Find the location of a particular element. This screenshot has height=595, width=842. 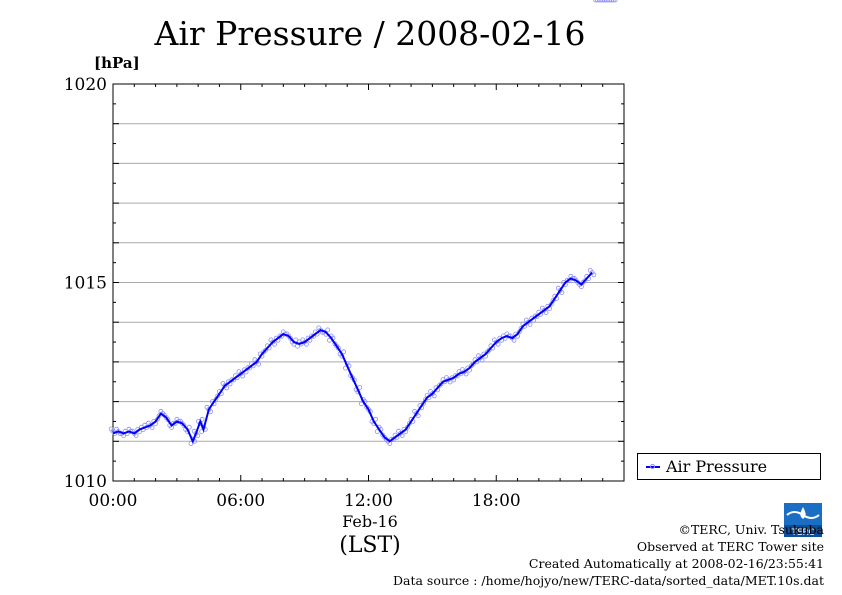

y-tick-label: 1020 is located at coordinates (85, 85).